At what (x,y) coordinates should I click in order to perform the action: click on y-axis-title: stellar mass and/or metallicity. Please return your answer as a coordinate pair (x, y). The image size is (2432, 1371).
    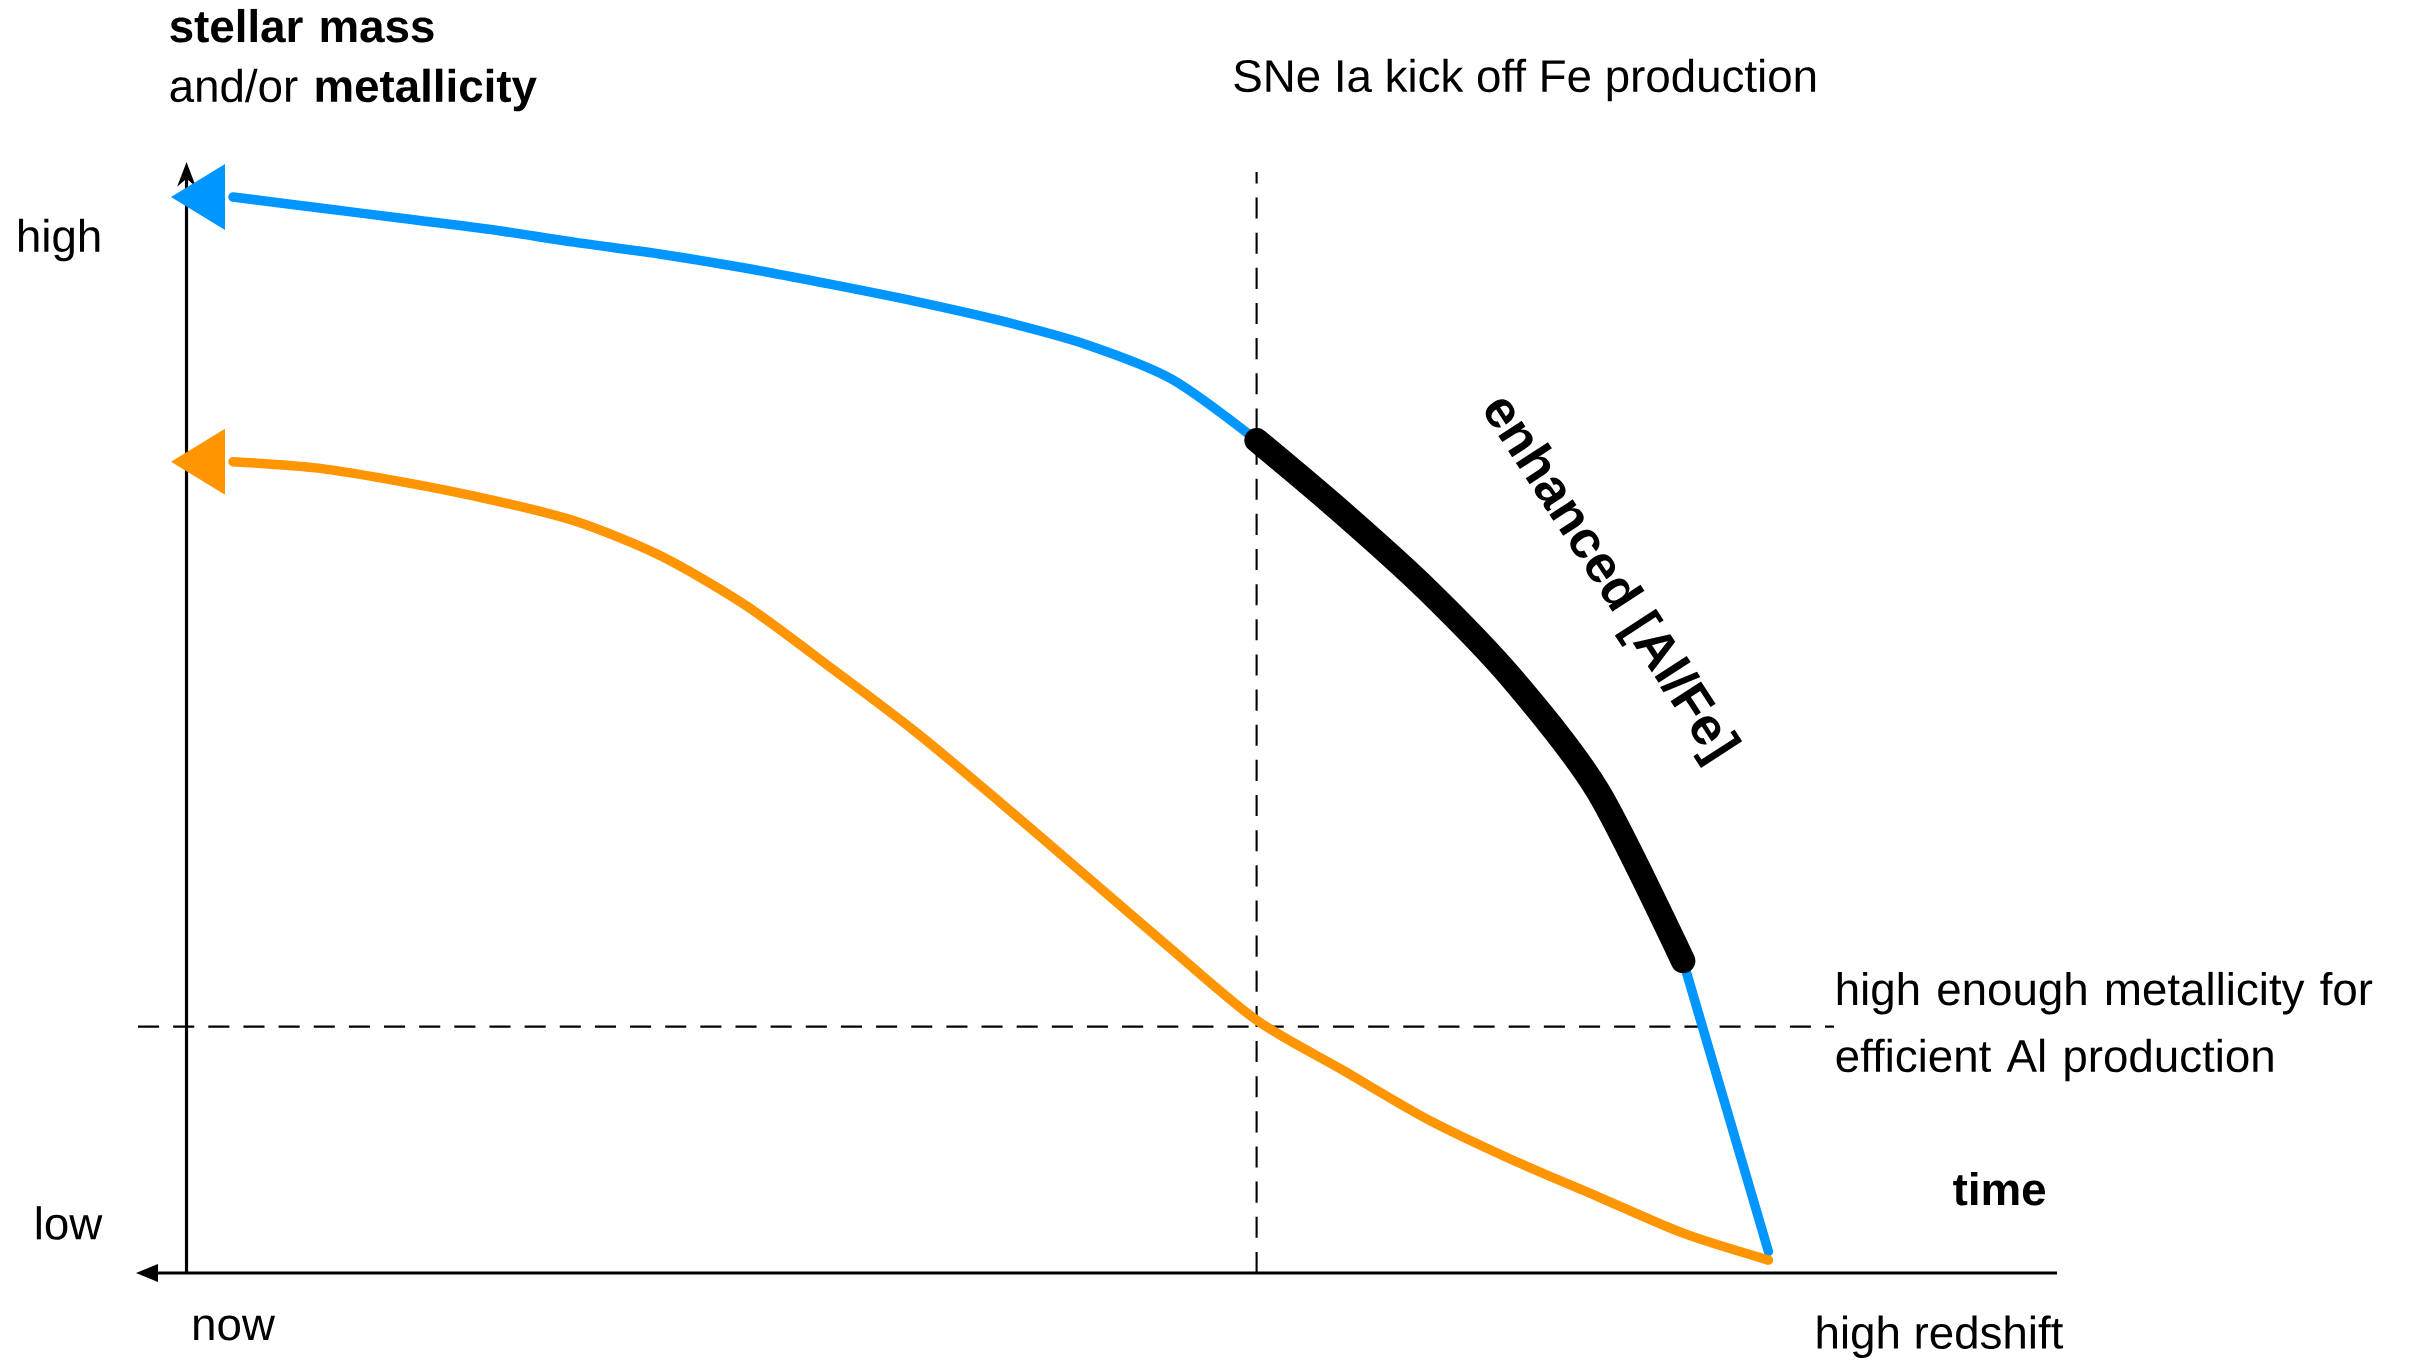
    Looking at the image, I should click on (353, 60).